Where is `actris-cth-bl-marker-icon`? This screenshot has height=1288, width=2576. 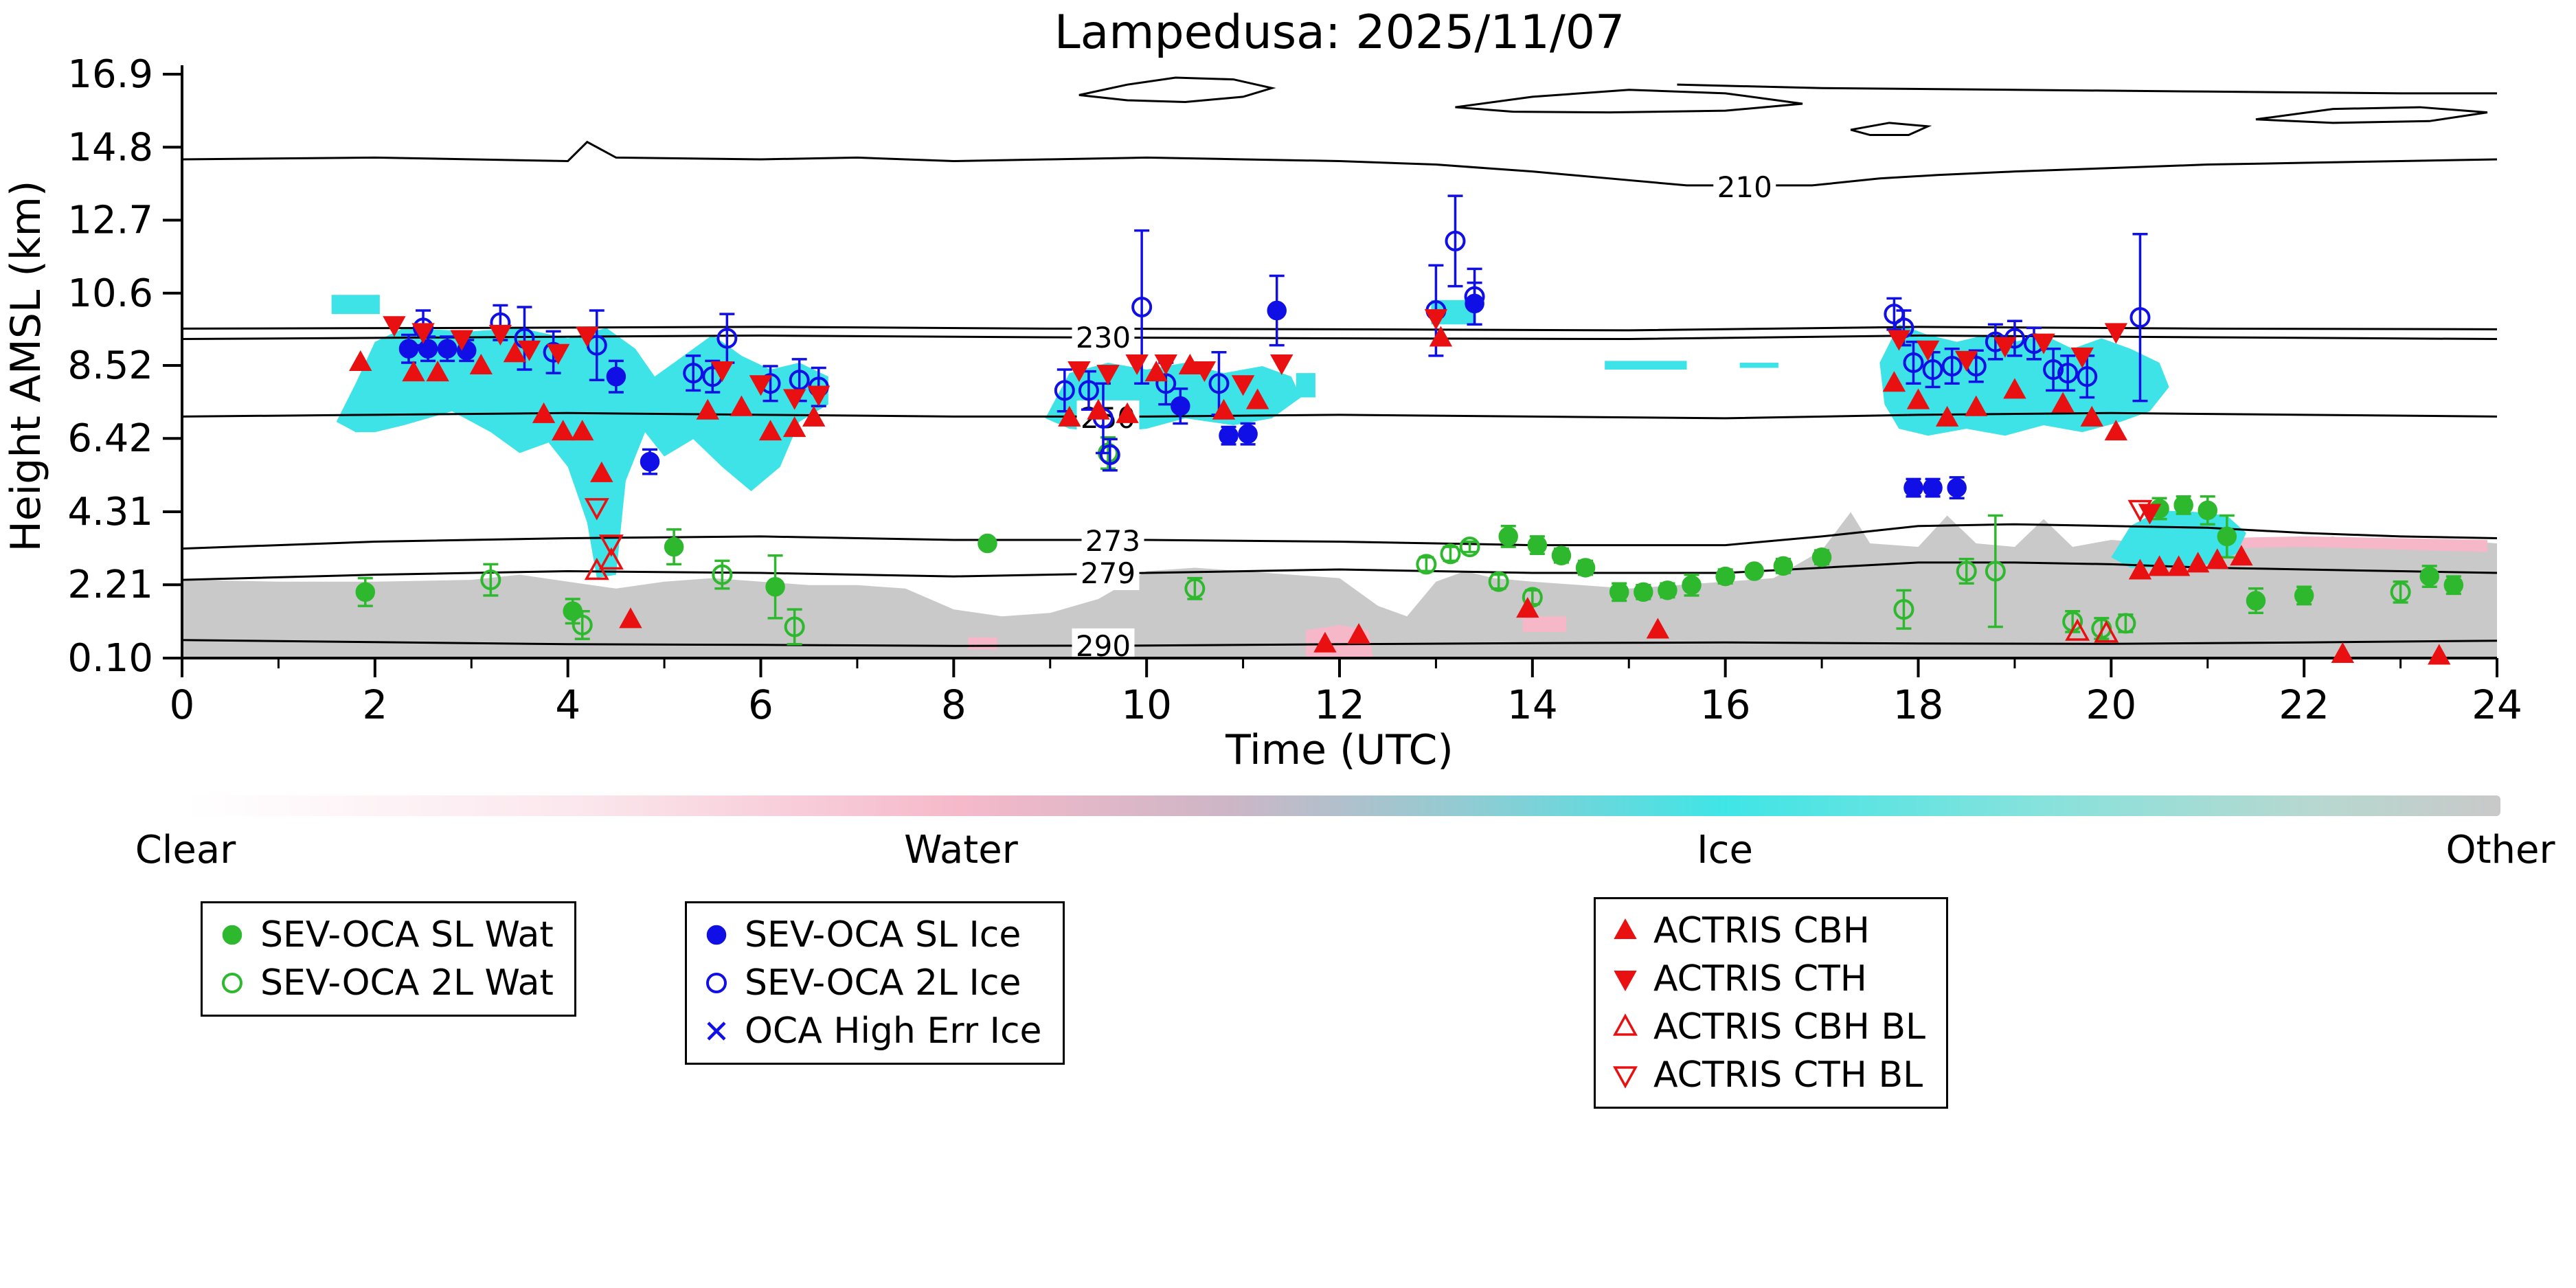
actris-cth-bl-marker-icon is located at coordinates (1625, 1077).